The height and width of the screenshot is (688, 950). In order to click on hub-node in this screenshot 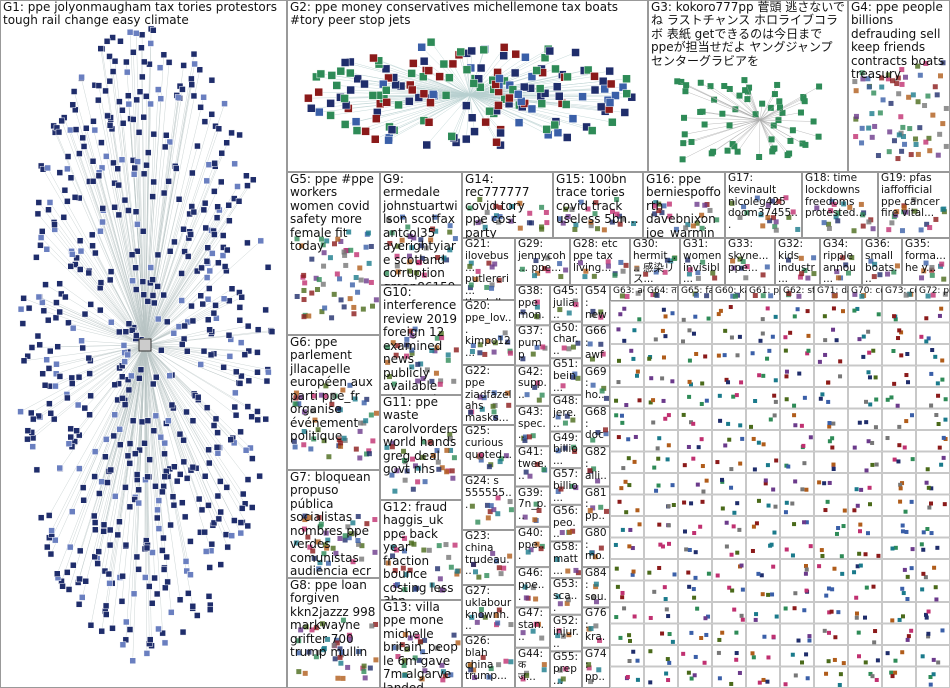, I will do `click(145, 345)`.